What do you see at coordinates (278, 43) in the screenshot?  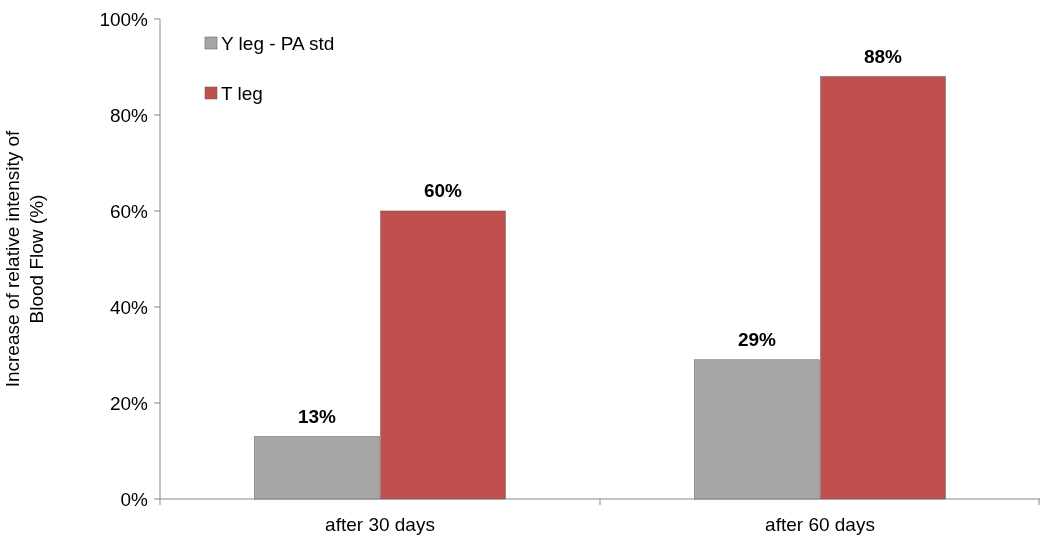 I see `legend-label: Y leg - PA std` at bounding box center [278, 43].